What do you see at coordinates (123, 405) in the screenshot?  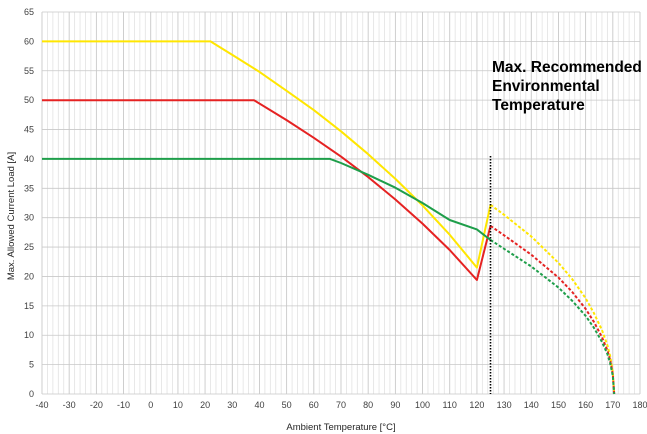 I see `x-tick-label: -10` at bounding box center [123, 405].